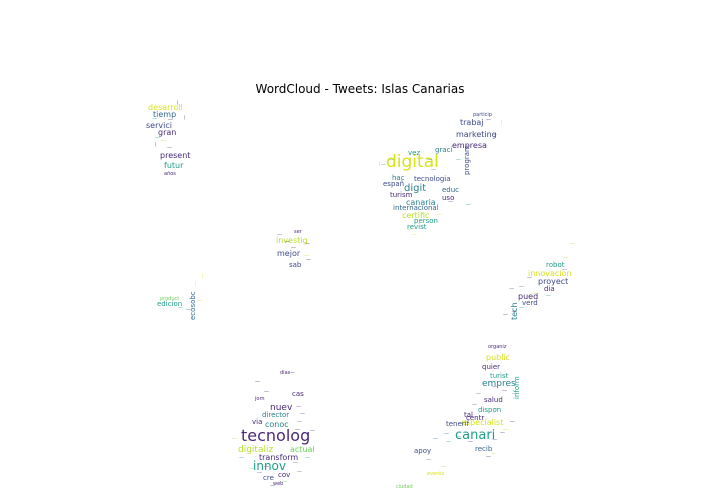  What do you see at coordinates (550, 273) in the screenshot?
I see `word-innovacion: innovacion` at bounding box center [550, 273].